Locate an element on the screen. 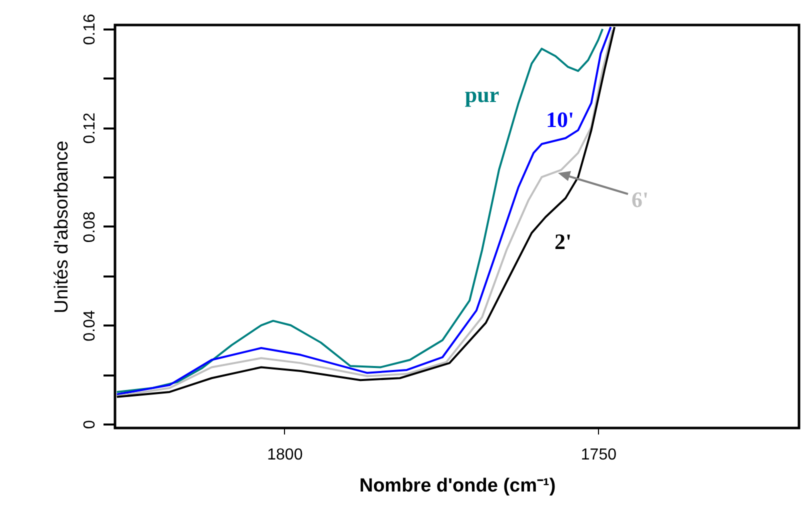 The image size is (803, 528). x-tick-label: 1800 is located at coordinates (285, 455).